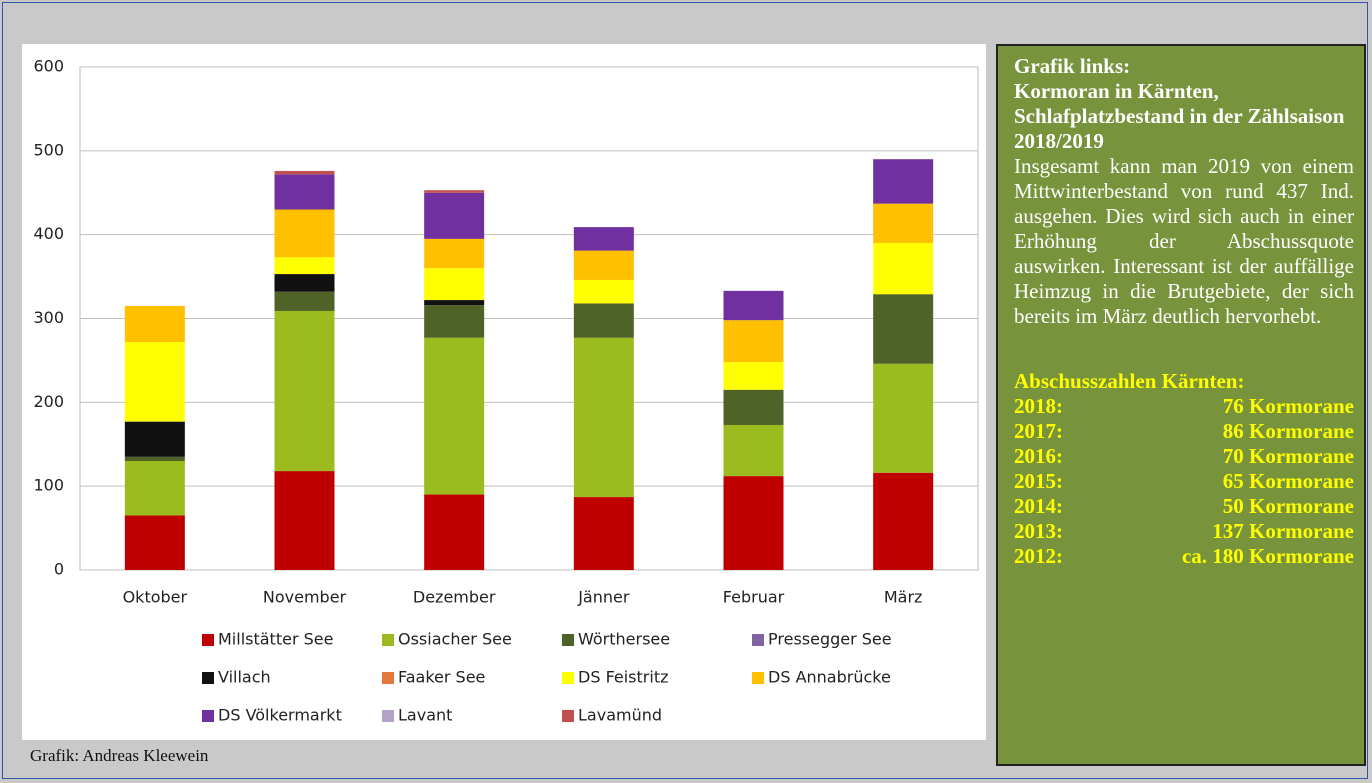 The width and height of the screenshot is (1372, 783). What do you see at coordinates (1288, 456) in the screenshot?
I see `table-cell: 70 Kormorane` at bounding box center [1288, 456].